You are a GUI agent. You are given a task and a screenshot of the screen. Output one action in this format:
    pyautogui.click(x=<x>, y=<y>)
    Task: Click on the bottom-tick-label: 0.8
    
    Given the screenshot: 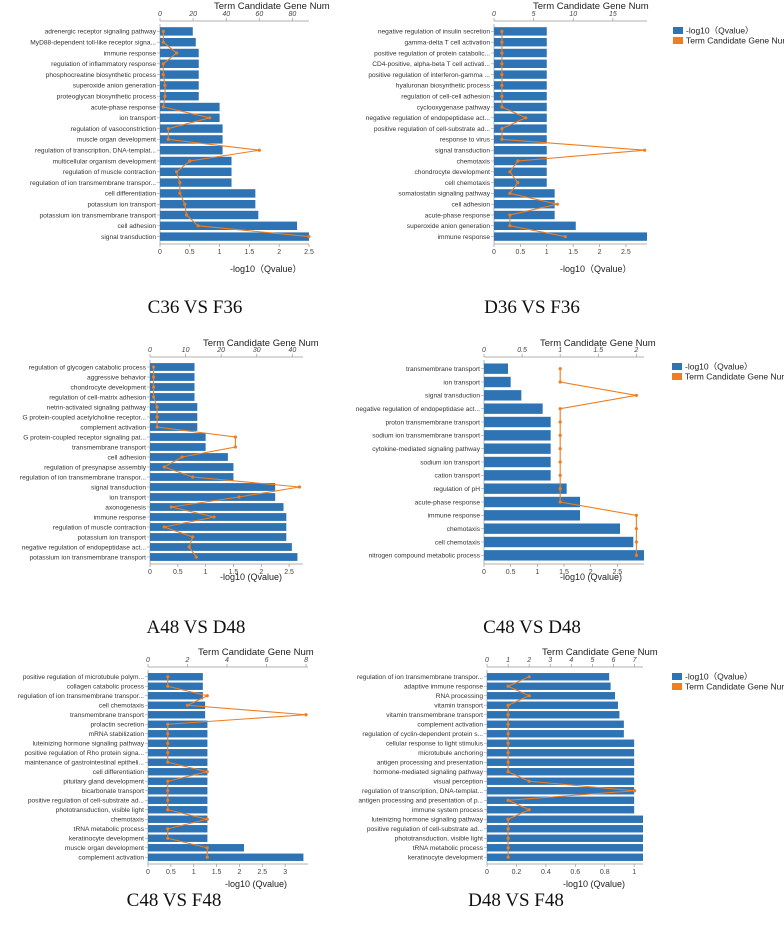 What is the action you would take?
    pyautogui.click(x=605, y=872)
    